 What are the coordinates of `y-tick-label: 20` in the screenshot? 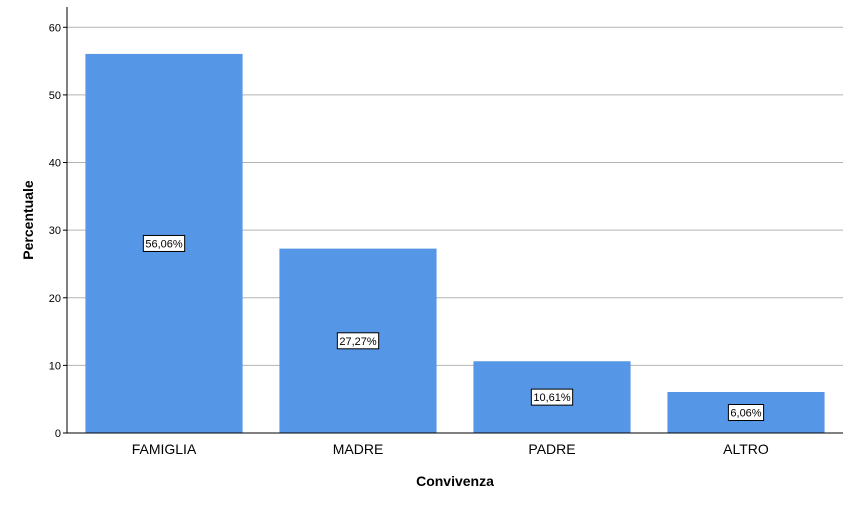 It's located at (55, 299).